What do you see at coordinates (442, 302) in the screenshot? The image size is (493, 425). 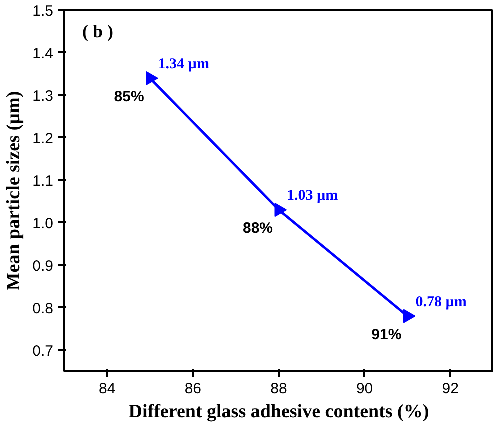 I see `data-label: 0.78 µm` at bounding box center [442, 302].